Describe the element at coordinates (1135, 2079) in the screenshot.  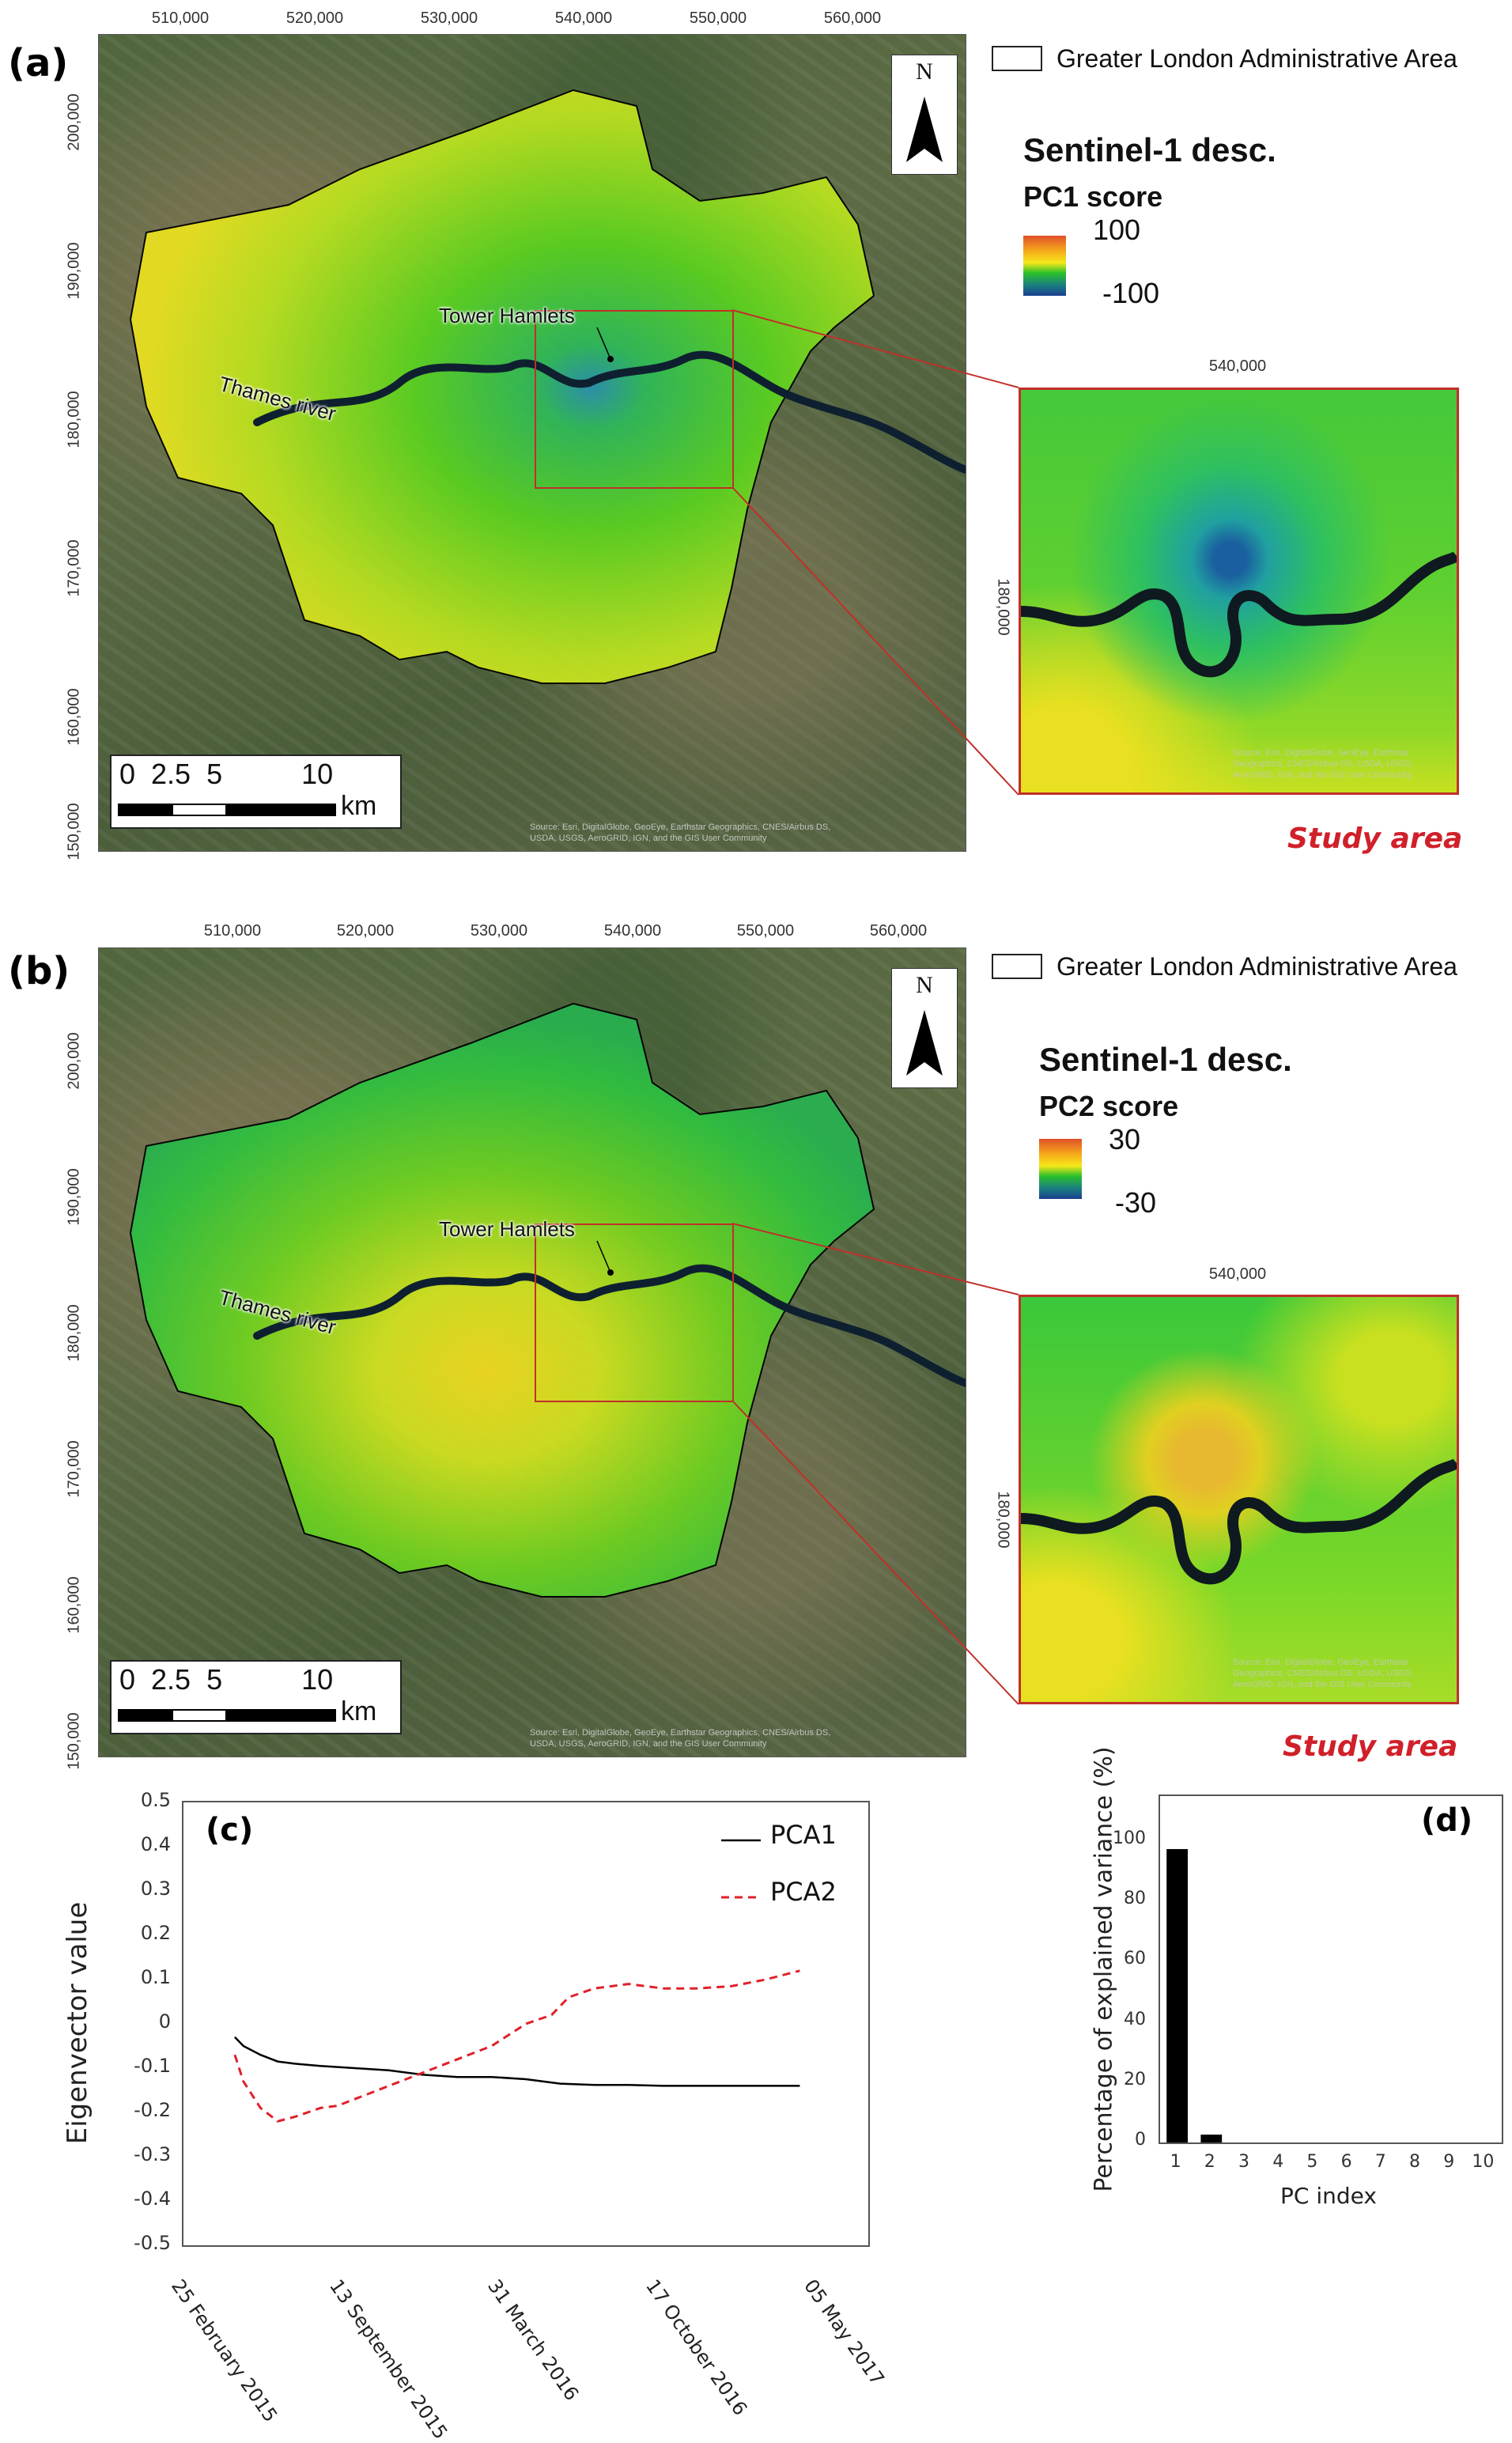
I see `y-tick: 20` at that location.